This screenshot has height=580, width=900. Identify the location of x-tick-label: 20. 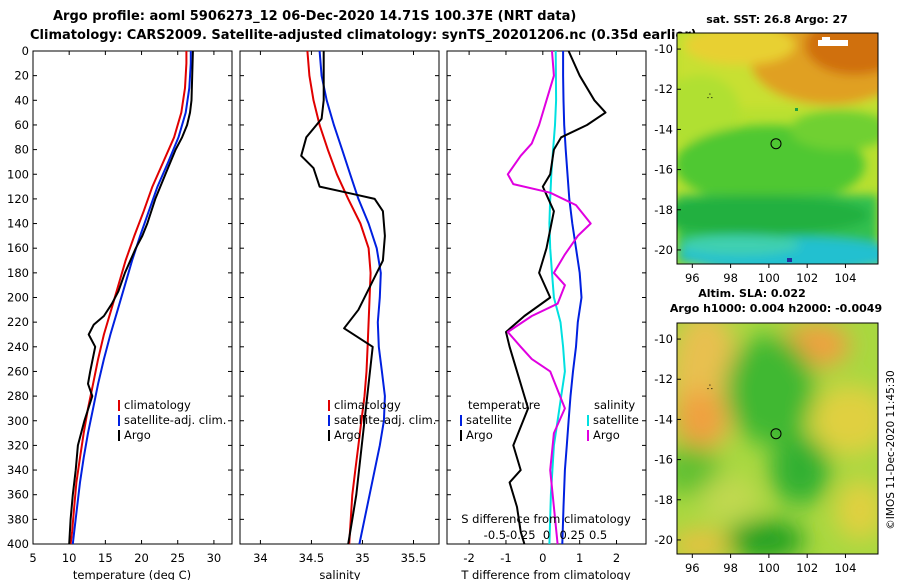
(141, 558).